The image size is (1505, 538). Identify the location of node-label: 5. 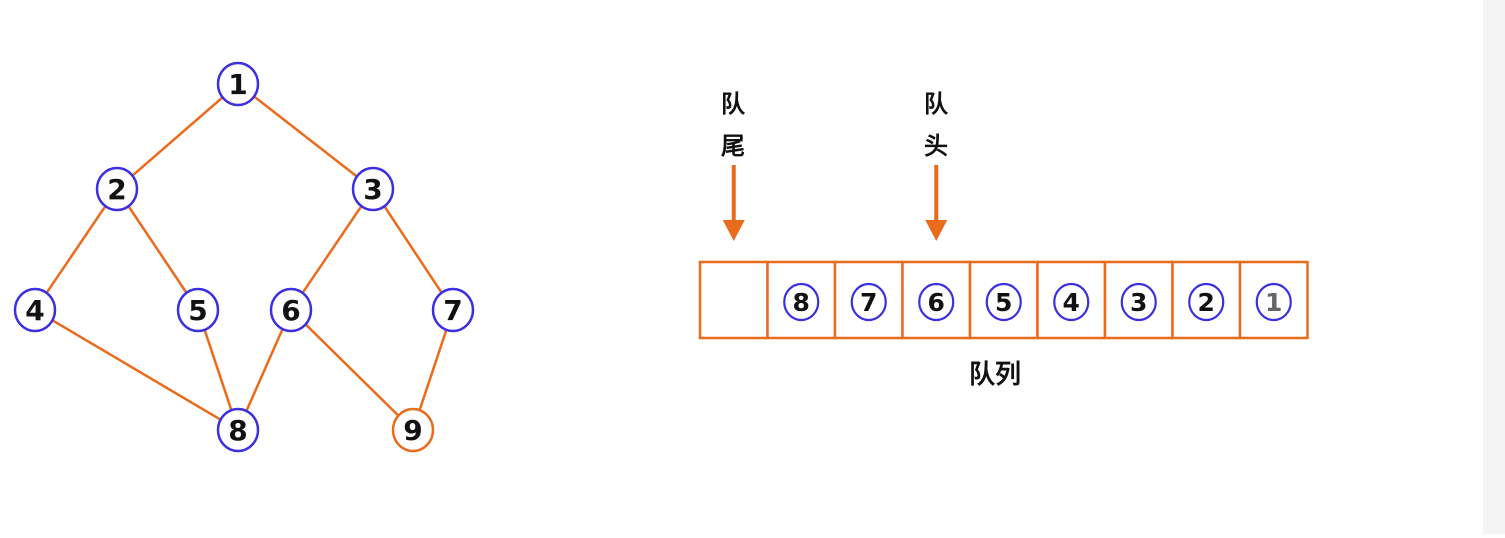
(197, 310).